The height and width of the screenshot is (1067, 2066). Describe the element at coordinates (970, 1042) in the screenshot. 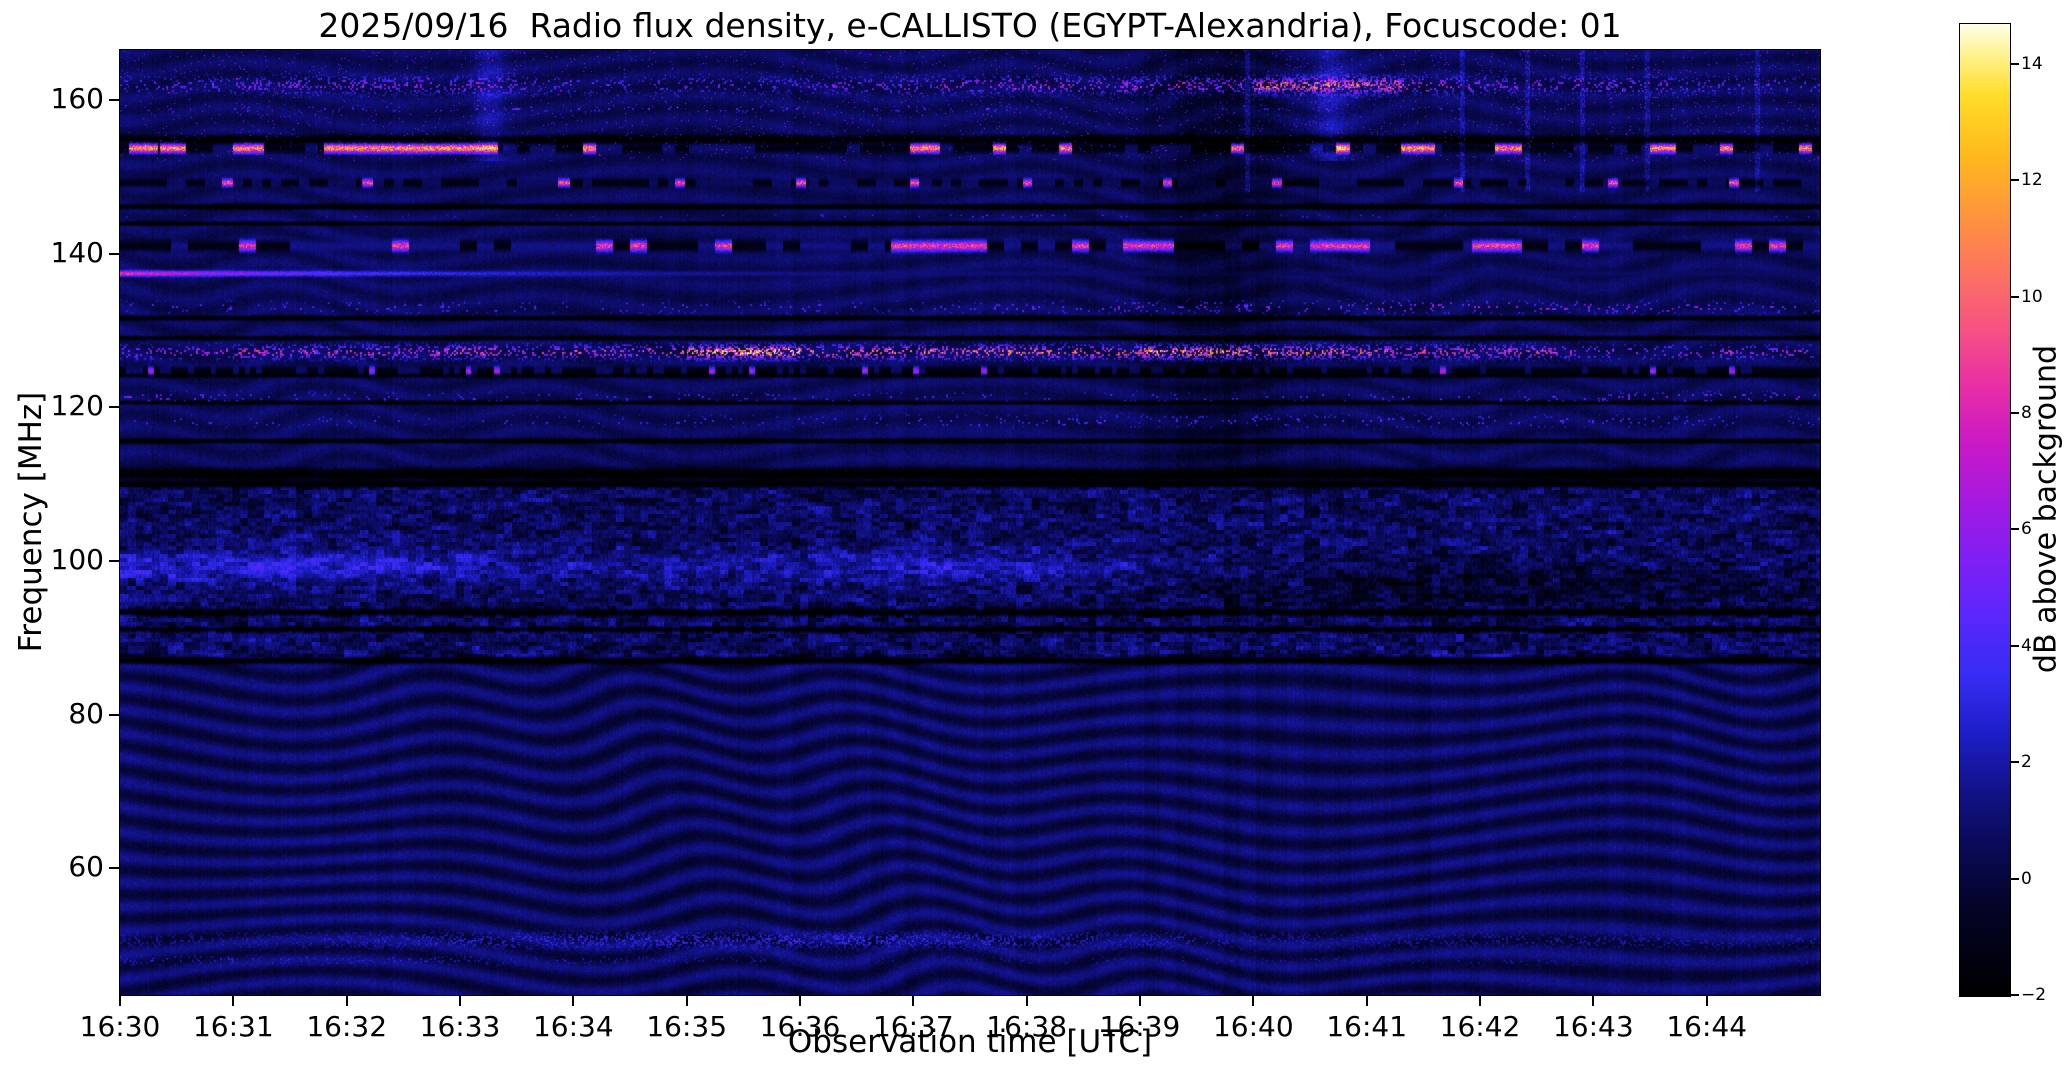

I see `x-axis-label: Observation time [UTC]` at that location.